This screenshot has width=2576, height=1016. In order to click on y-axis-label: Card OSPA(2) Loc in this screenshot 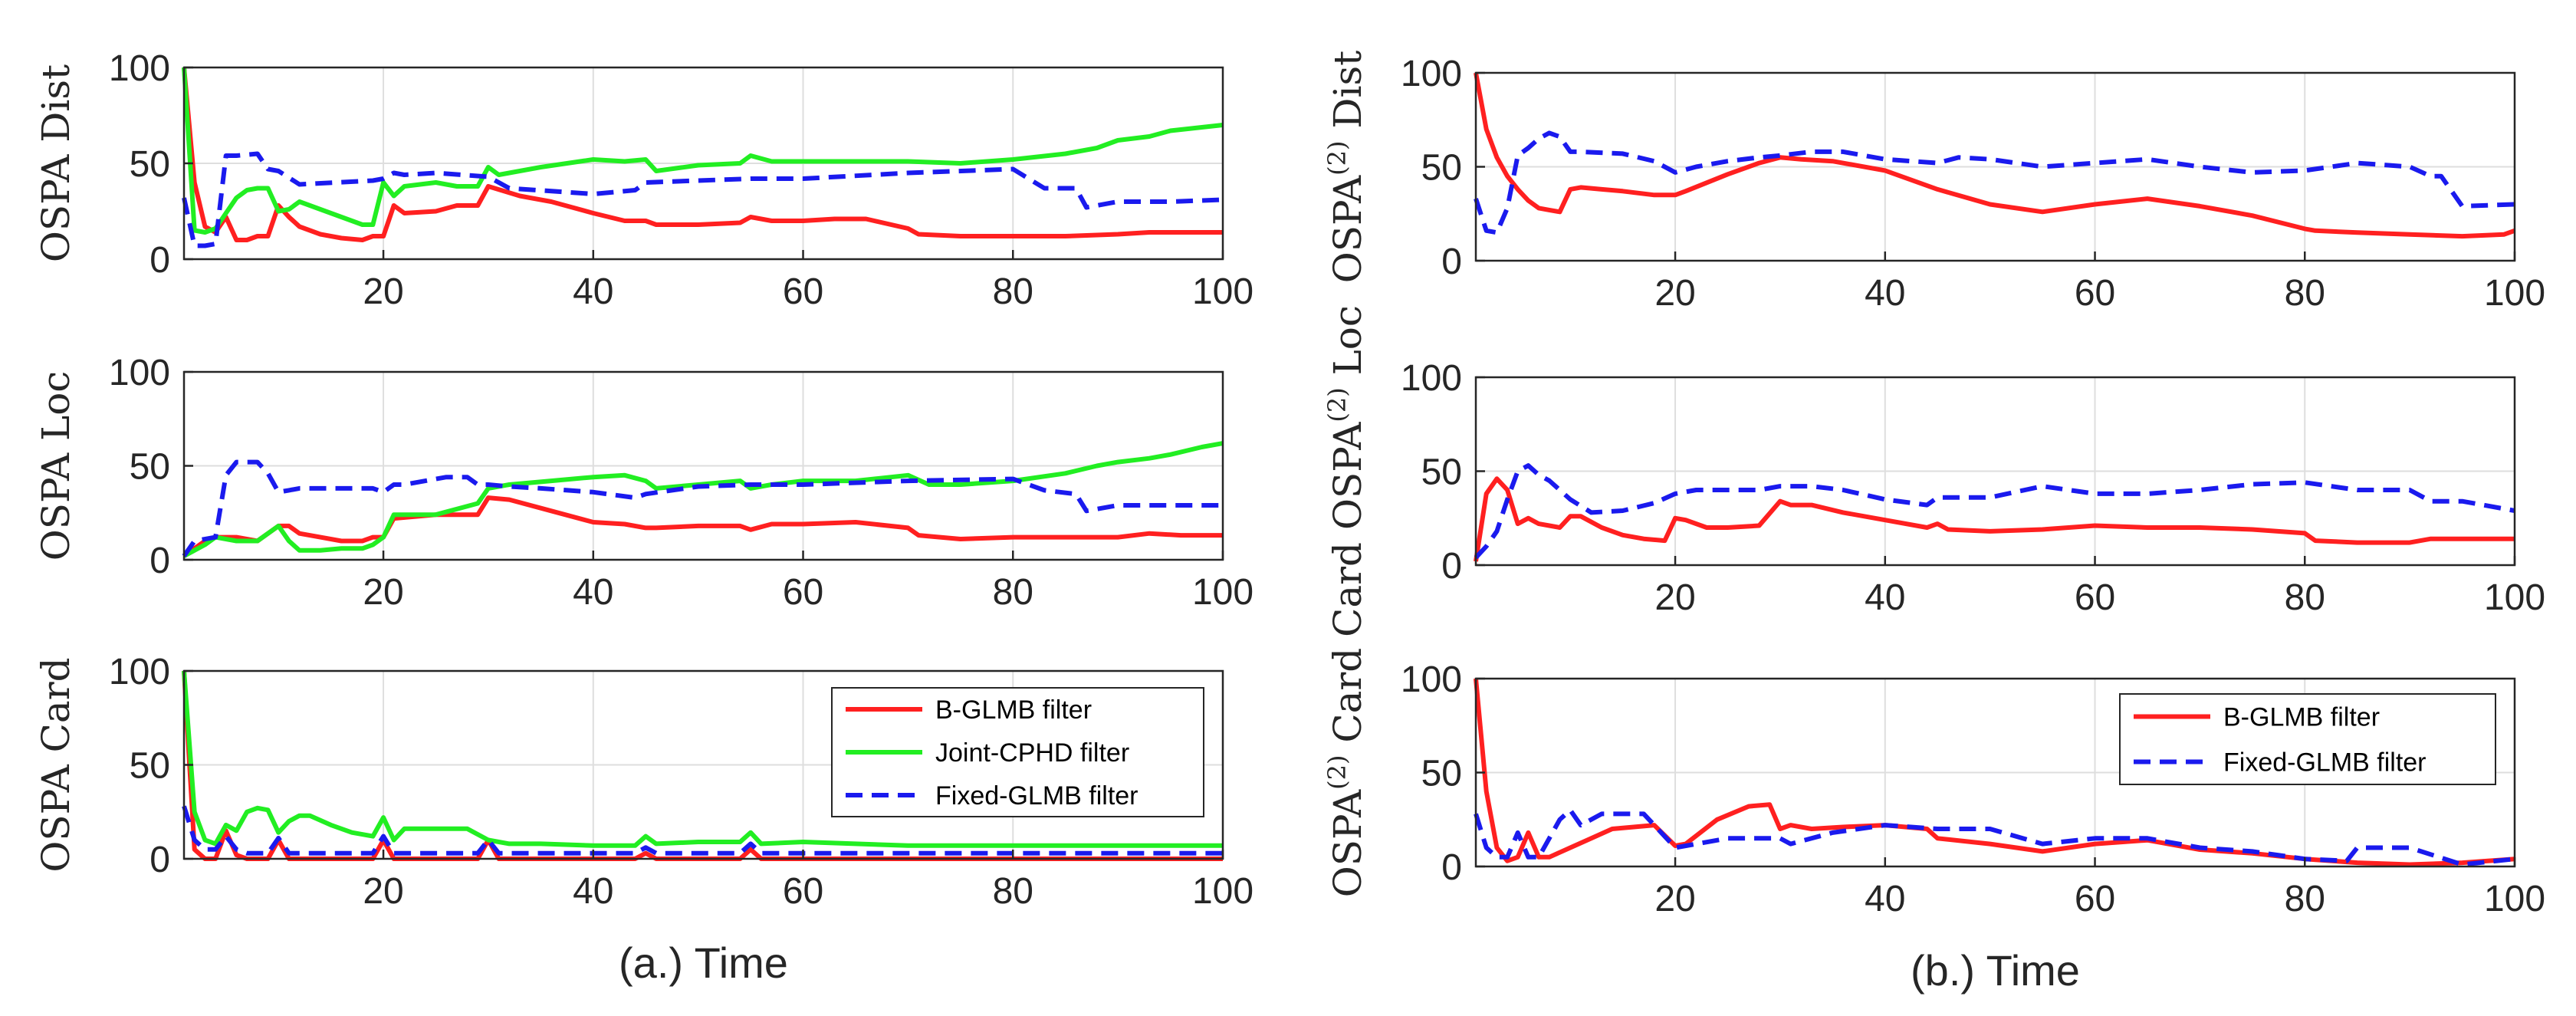, I will do `click(1346, 471)`.